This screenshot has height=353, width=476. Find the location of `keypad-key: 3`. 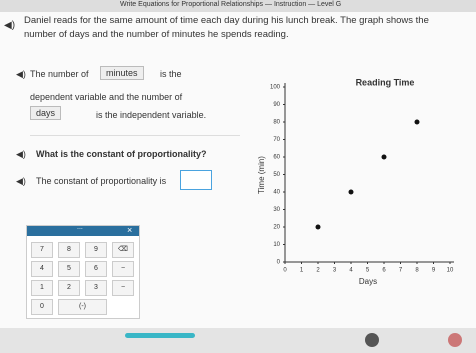

keypad-key: 3 is located at coordinates (96, 288).